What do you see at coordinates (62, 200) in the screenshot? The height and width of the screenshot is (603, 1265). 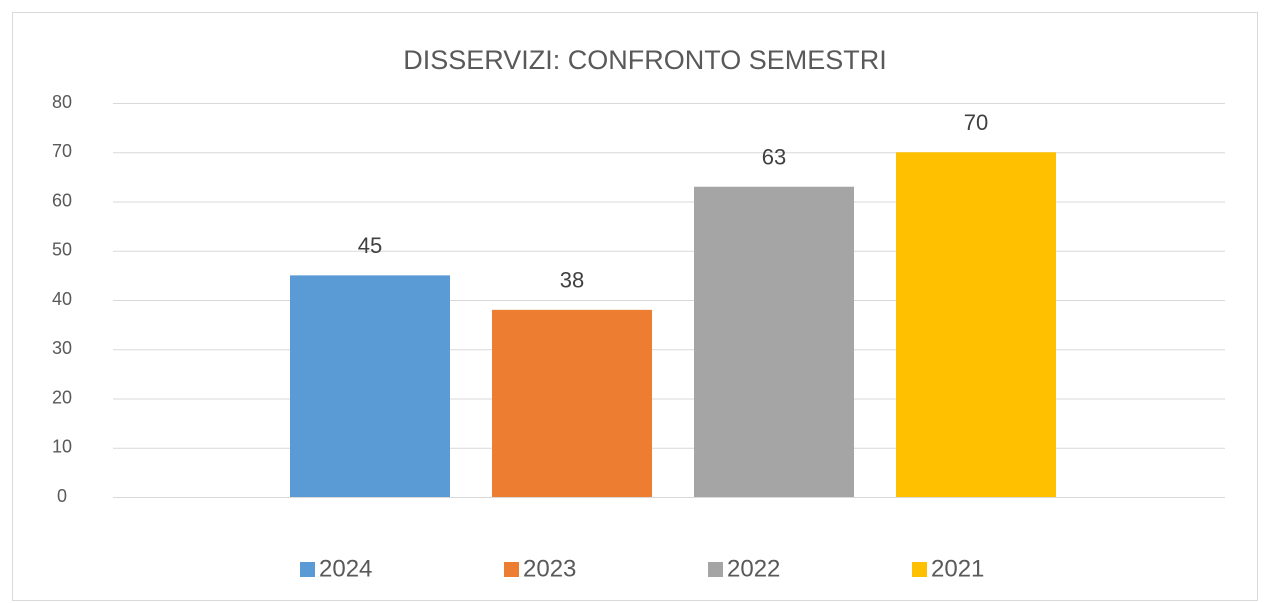 I see `y-tick-label: 60` at bounding box center [62, 200].